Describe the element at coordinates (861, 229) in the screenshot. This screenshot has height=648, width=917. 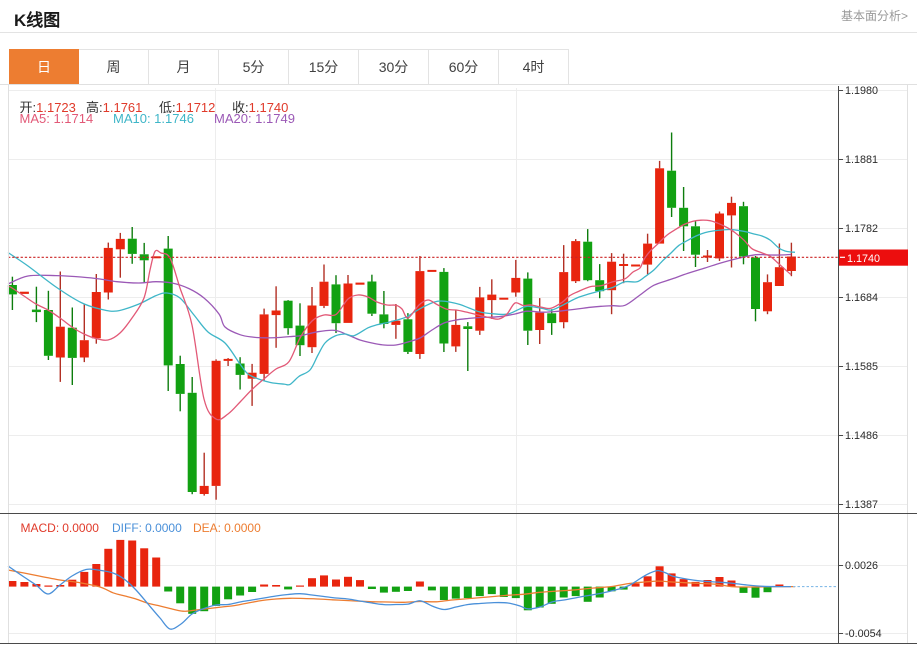
I see `svg-text: 1.1782` at that location.